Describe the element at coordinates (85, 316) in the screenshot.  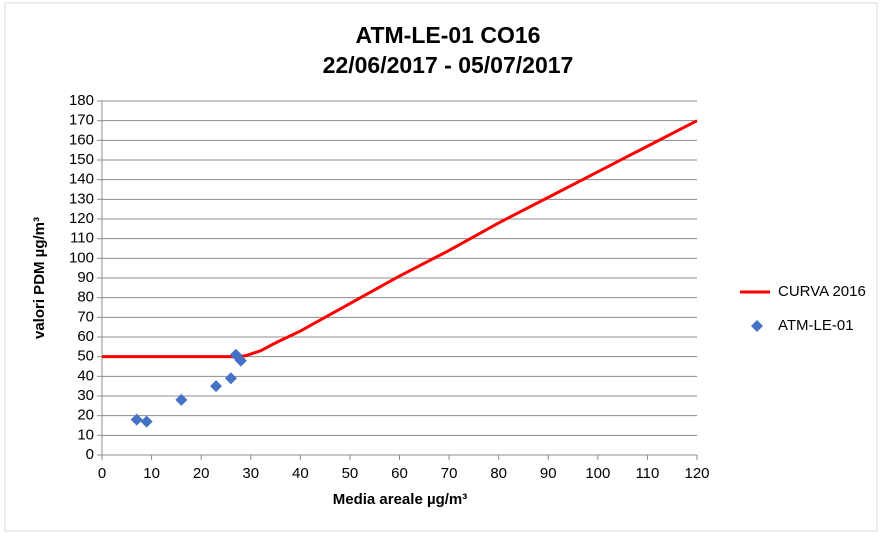
I see `y-tick-label: 70` at that location.